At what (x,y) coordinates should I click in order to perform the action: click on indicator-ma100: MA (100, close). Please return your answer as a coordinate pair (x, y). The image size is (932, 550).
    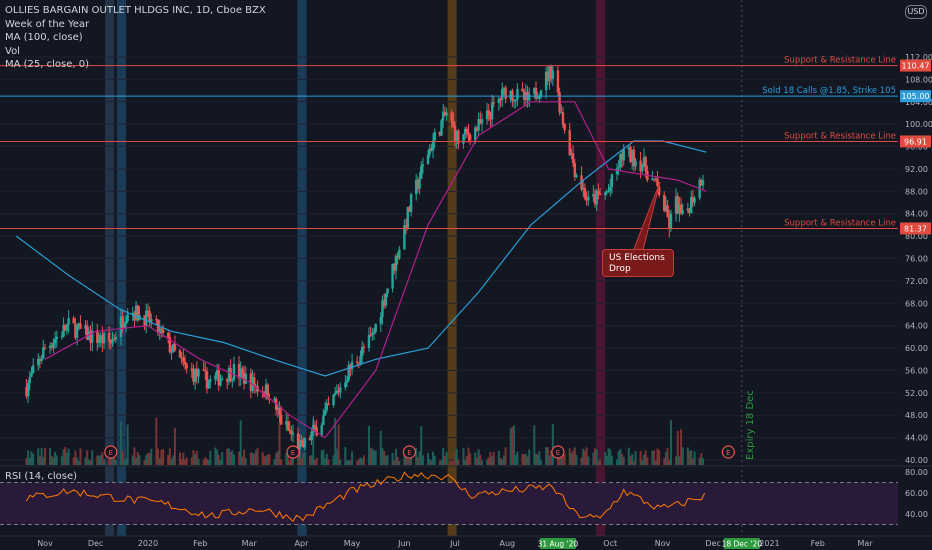
    Looking at the image, I should click on (44, 37).